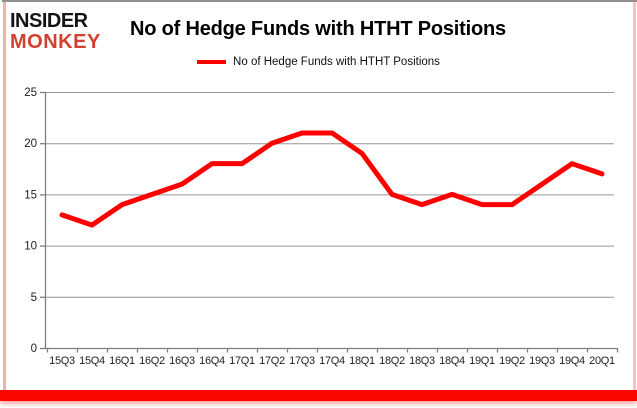  I want to click on svg-text: 20, so click(30, 144).